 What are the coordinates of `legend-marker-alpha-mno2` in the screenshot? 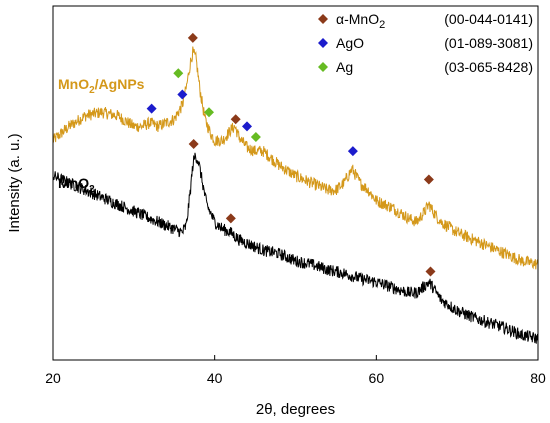 It's located at (323, 19).